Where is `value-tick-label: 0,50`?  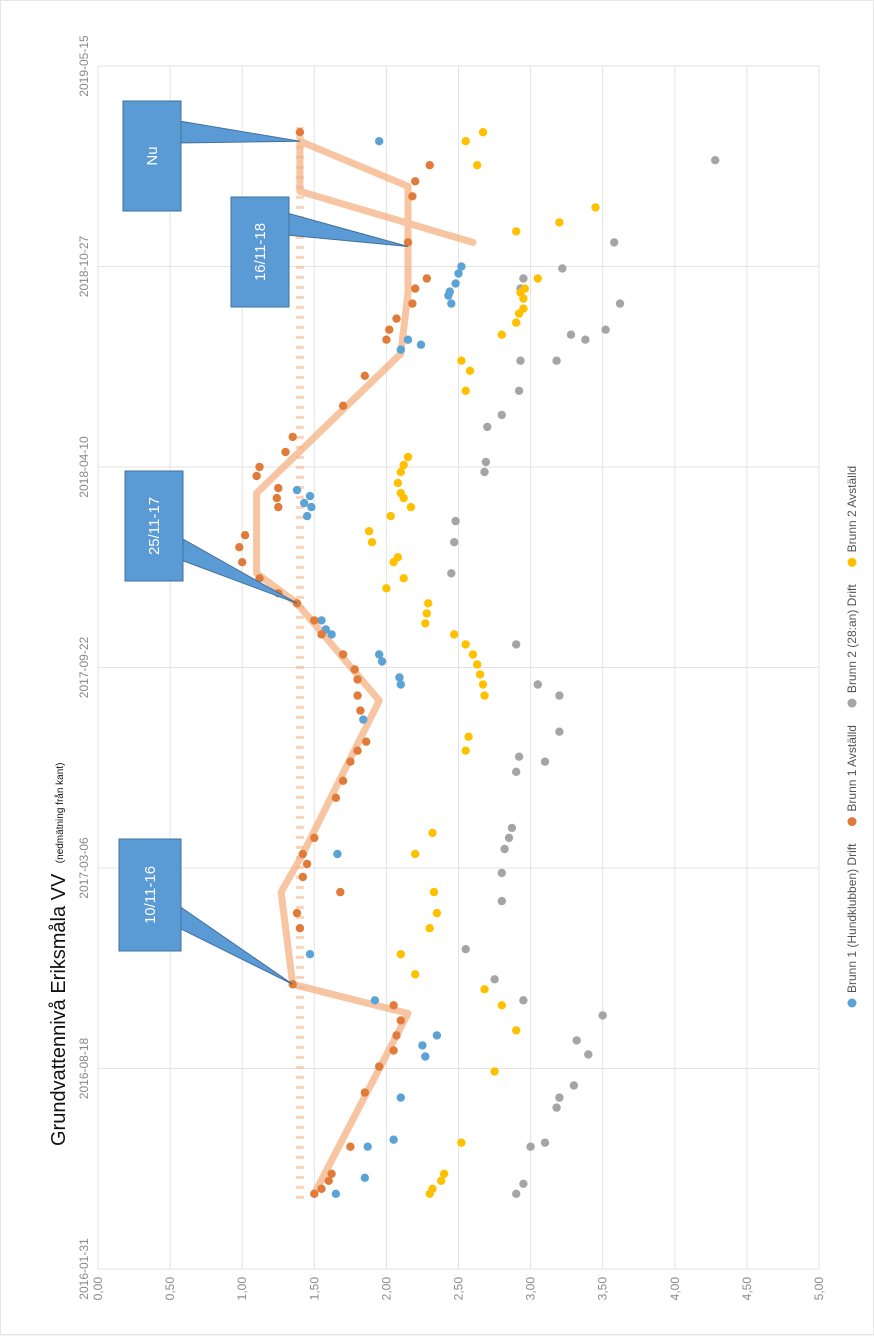 value-tick-label: 0,50 is located at coordinates (170, 1289).